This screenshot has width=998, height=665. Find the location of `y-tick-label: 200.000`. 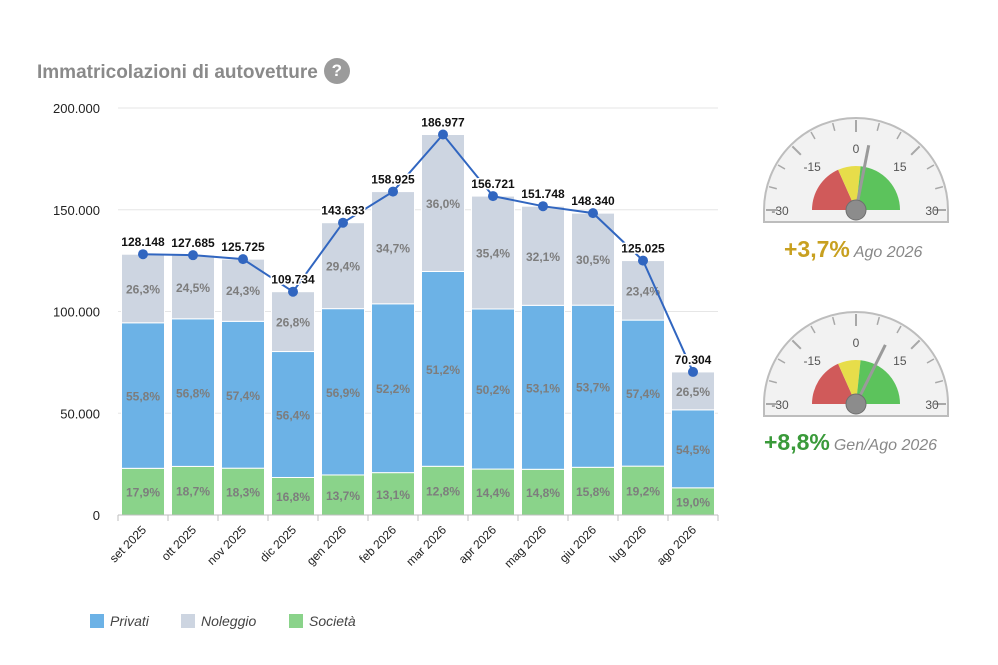

y-tick-label: 200.000 is located at coordinates (76, 108).